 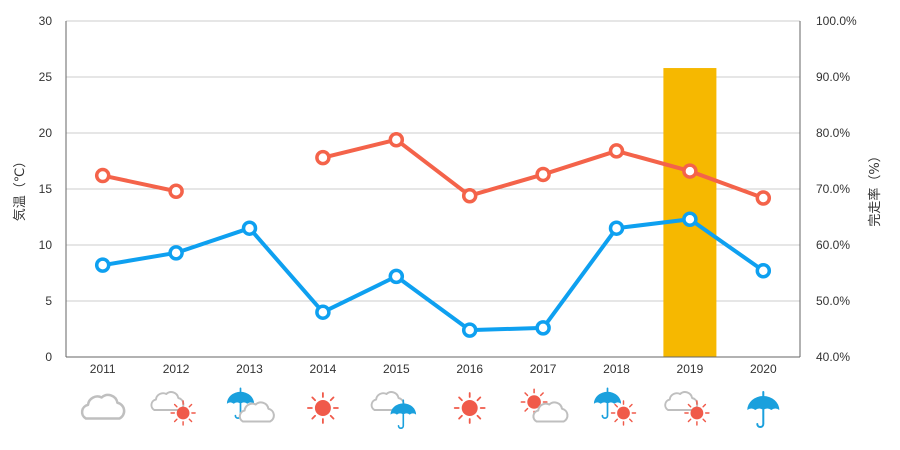 I want to click on x-tick: 2014, so click(x=323, y=369).